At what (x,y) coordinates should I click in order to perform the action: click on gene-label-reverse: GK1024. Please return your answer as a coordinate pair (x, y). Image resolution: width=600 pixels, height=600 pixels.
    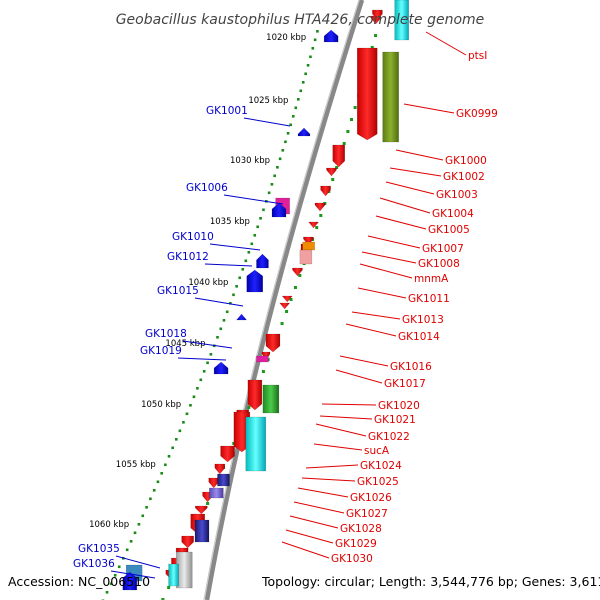
    Looking at the image, I should click on (381, 466).